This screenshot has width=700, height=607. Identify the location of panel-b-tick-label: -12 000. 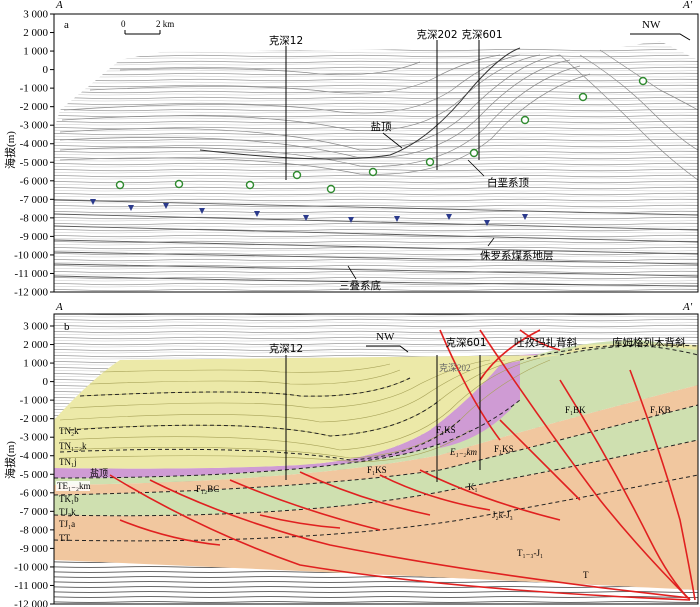
(31, 603).